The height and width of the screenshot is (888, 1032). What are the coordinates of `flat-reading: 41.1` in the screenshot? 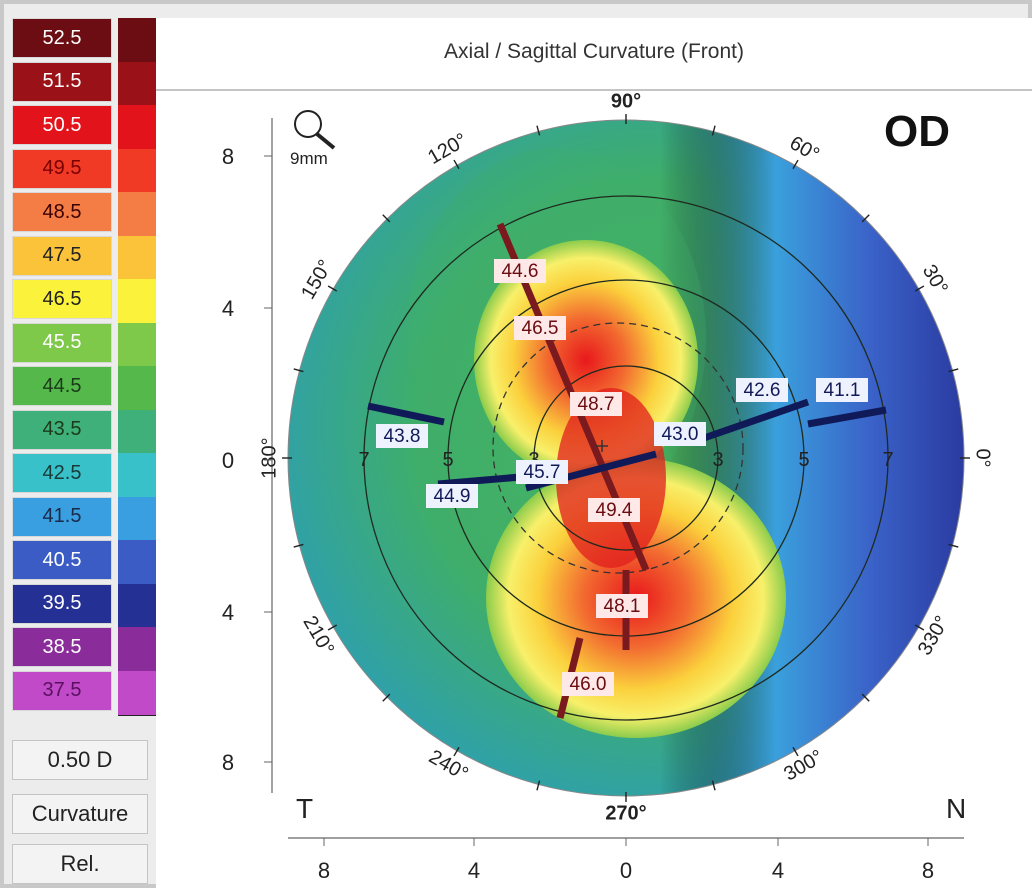 It's located at (842, 390).